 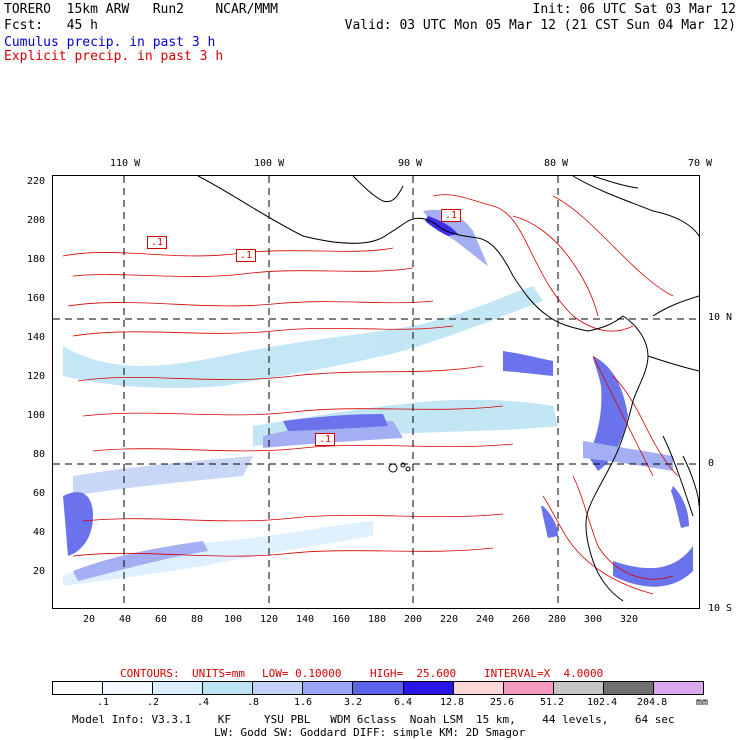 What do you see at coordinates (502, 702) in the screenshot?
I see `legend-value: 25.6` at bounding box center [502, 702].